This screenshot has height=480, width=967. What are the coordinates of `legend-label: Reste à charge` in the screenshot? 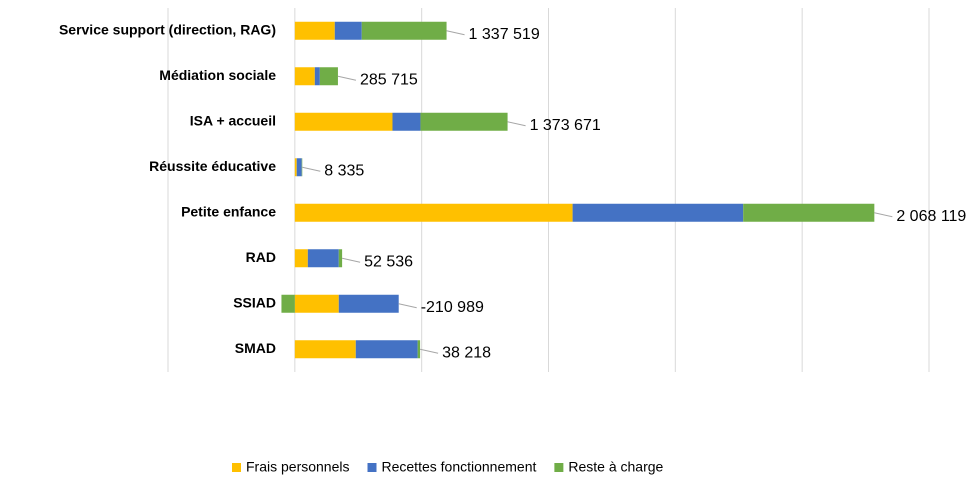 It's located at (615, 467).